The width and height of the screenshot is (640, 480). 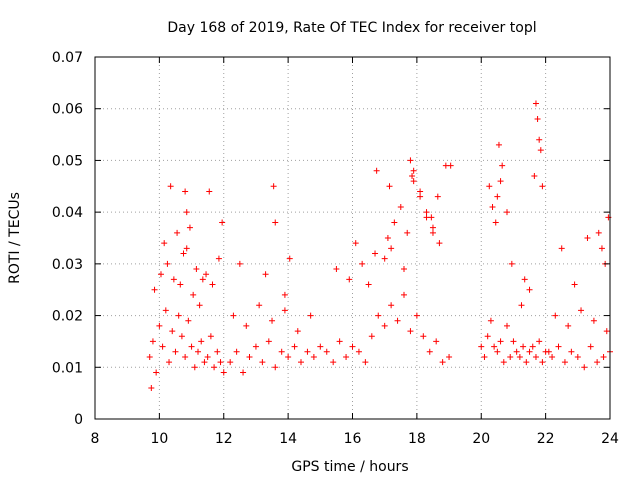 I want to click on y-tick-label: 0, so click(x=78, y=420).